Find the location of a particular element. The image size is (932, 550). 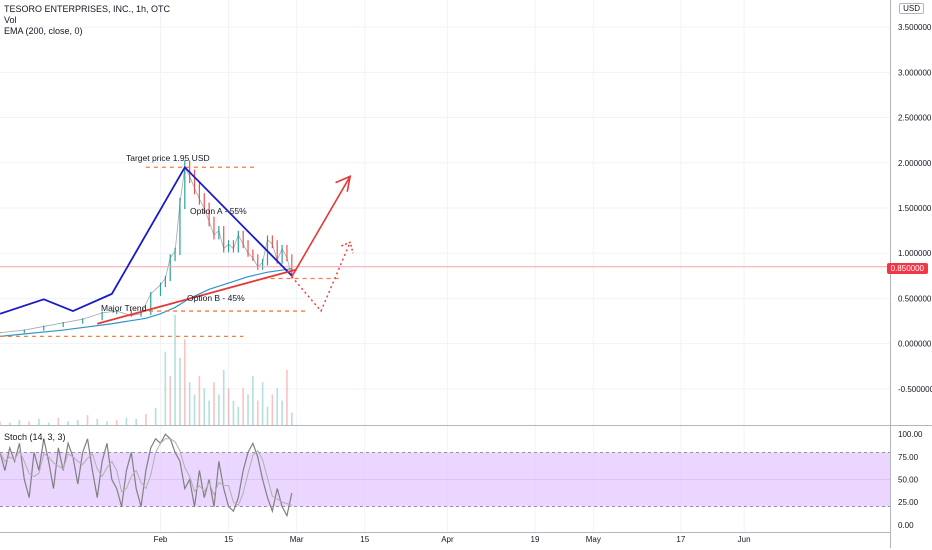

price-series is located at coordinates (146, 248).